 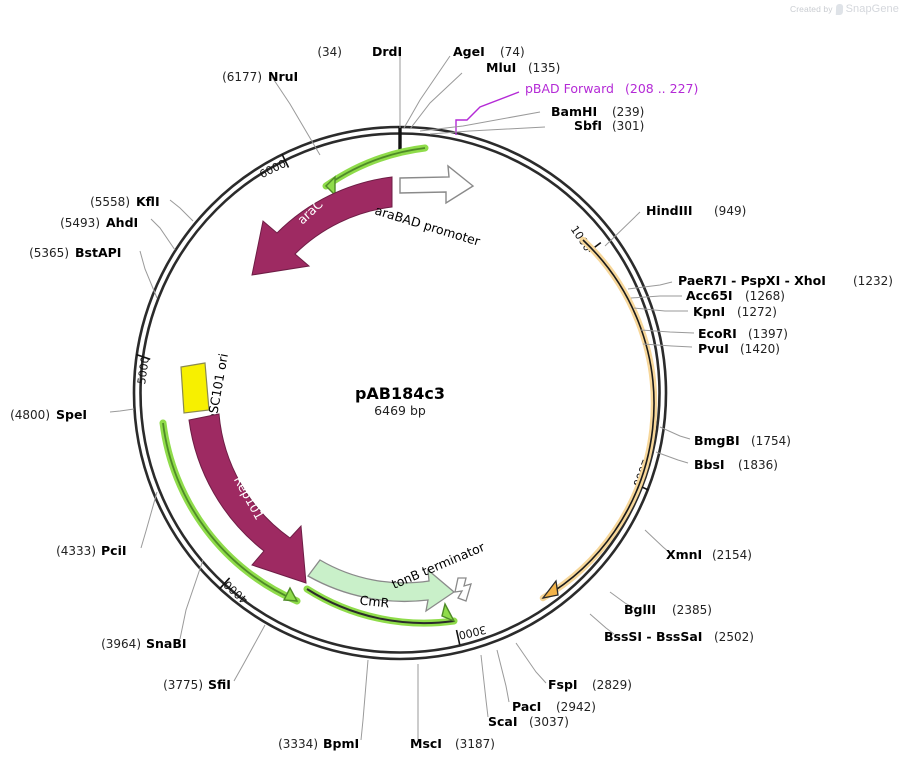 What do you see at coordinates (839, 9) in the screenshot?
I see `snapgene-logo-icon` at bounding box center [839, 9].